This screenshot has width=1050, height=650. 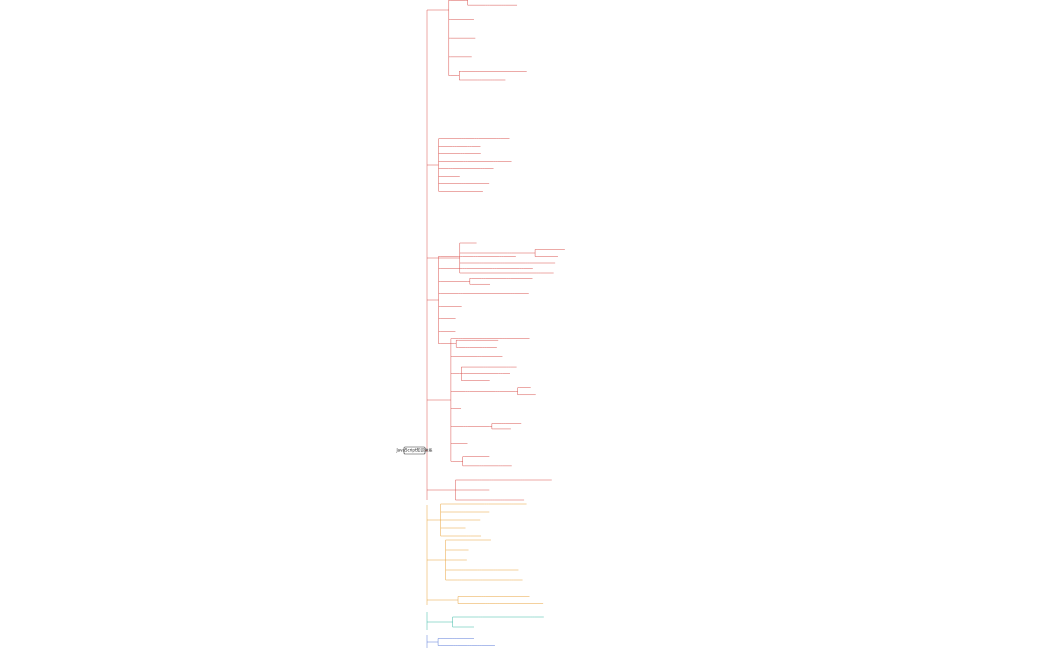 What do you see at coordinates (494, 324) in the screenshot?
I see `branches` at bounding box center [494, 324].